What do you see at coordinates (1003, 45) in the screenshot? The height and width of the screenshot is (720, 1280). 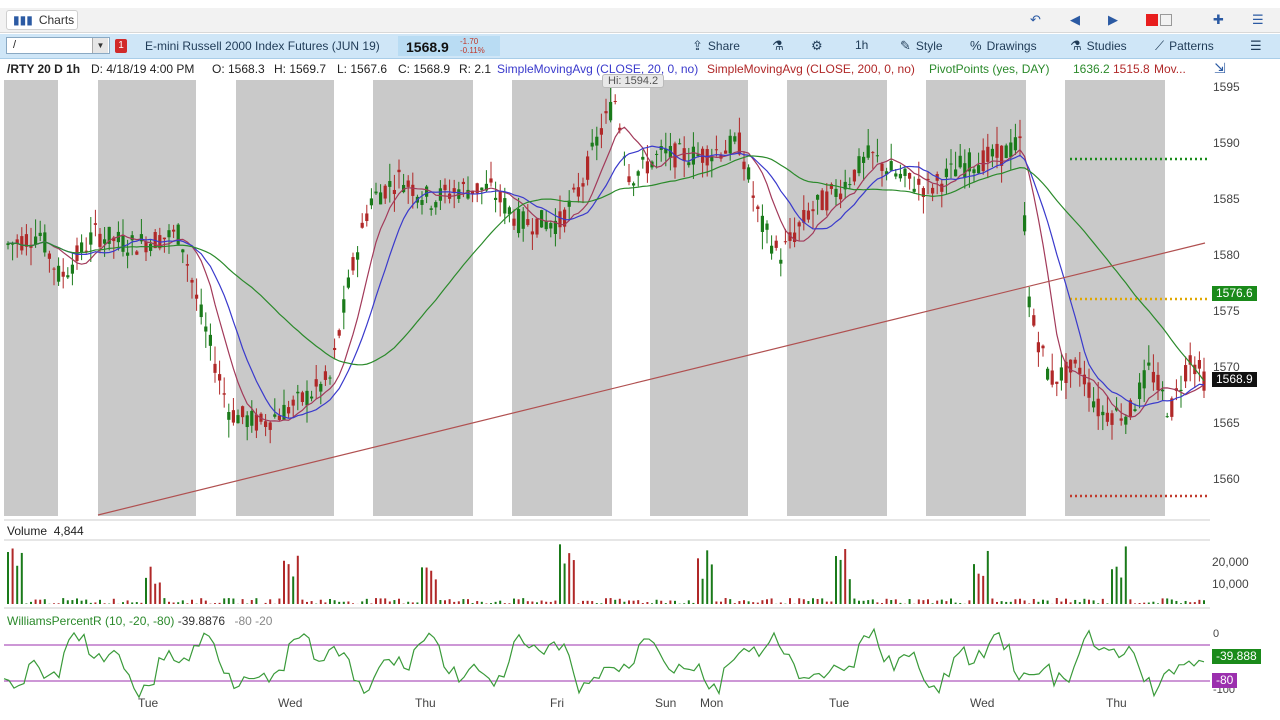 I see `drawings-button: % Drawings` at bounding box center [1003, 45].